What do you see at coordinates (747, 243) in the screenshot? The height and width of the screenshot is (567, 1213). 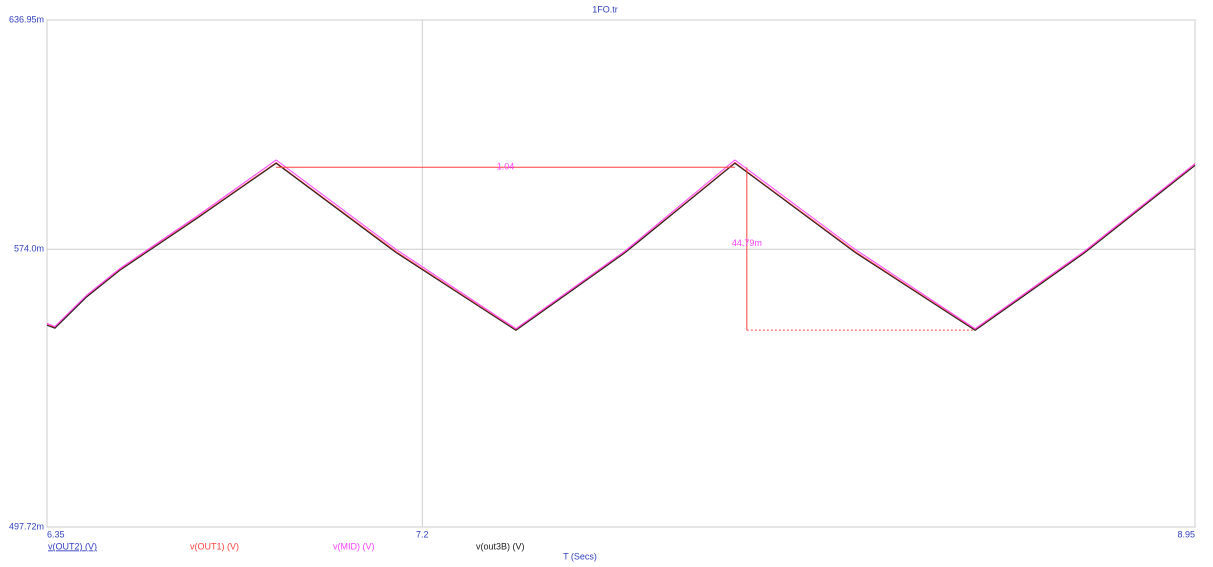 I see `measure-label: 44.79m` at bounding box center [747, 243].